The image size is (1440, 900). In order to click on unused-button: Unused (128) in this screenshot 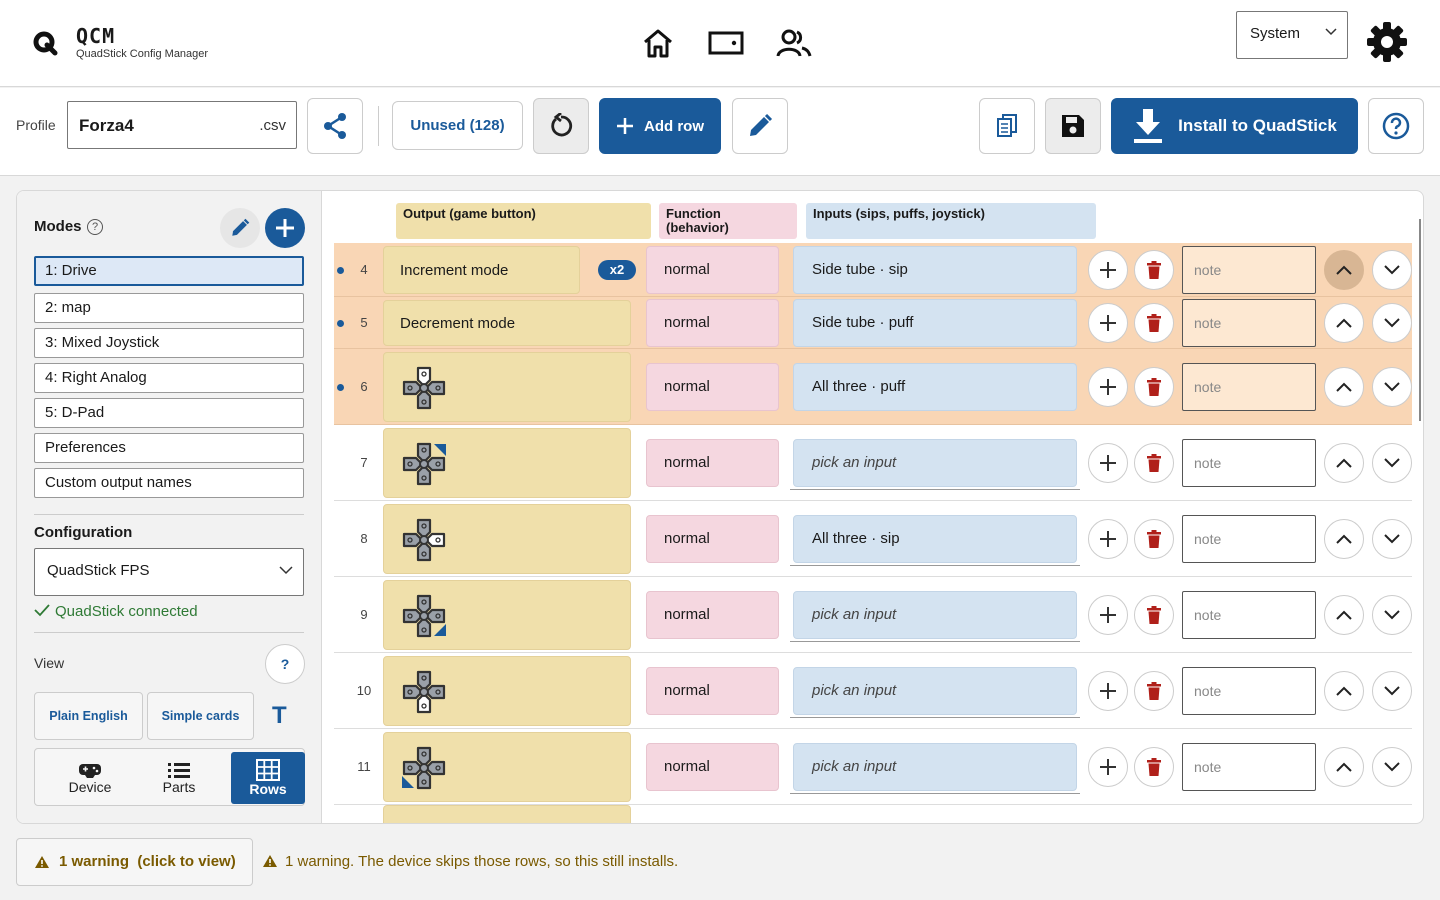, I will do `click(457, 125)`.